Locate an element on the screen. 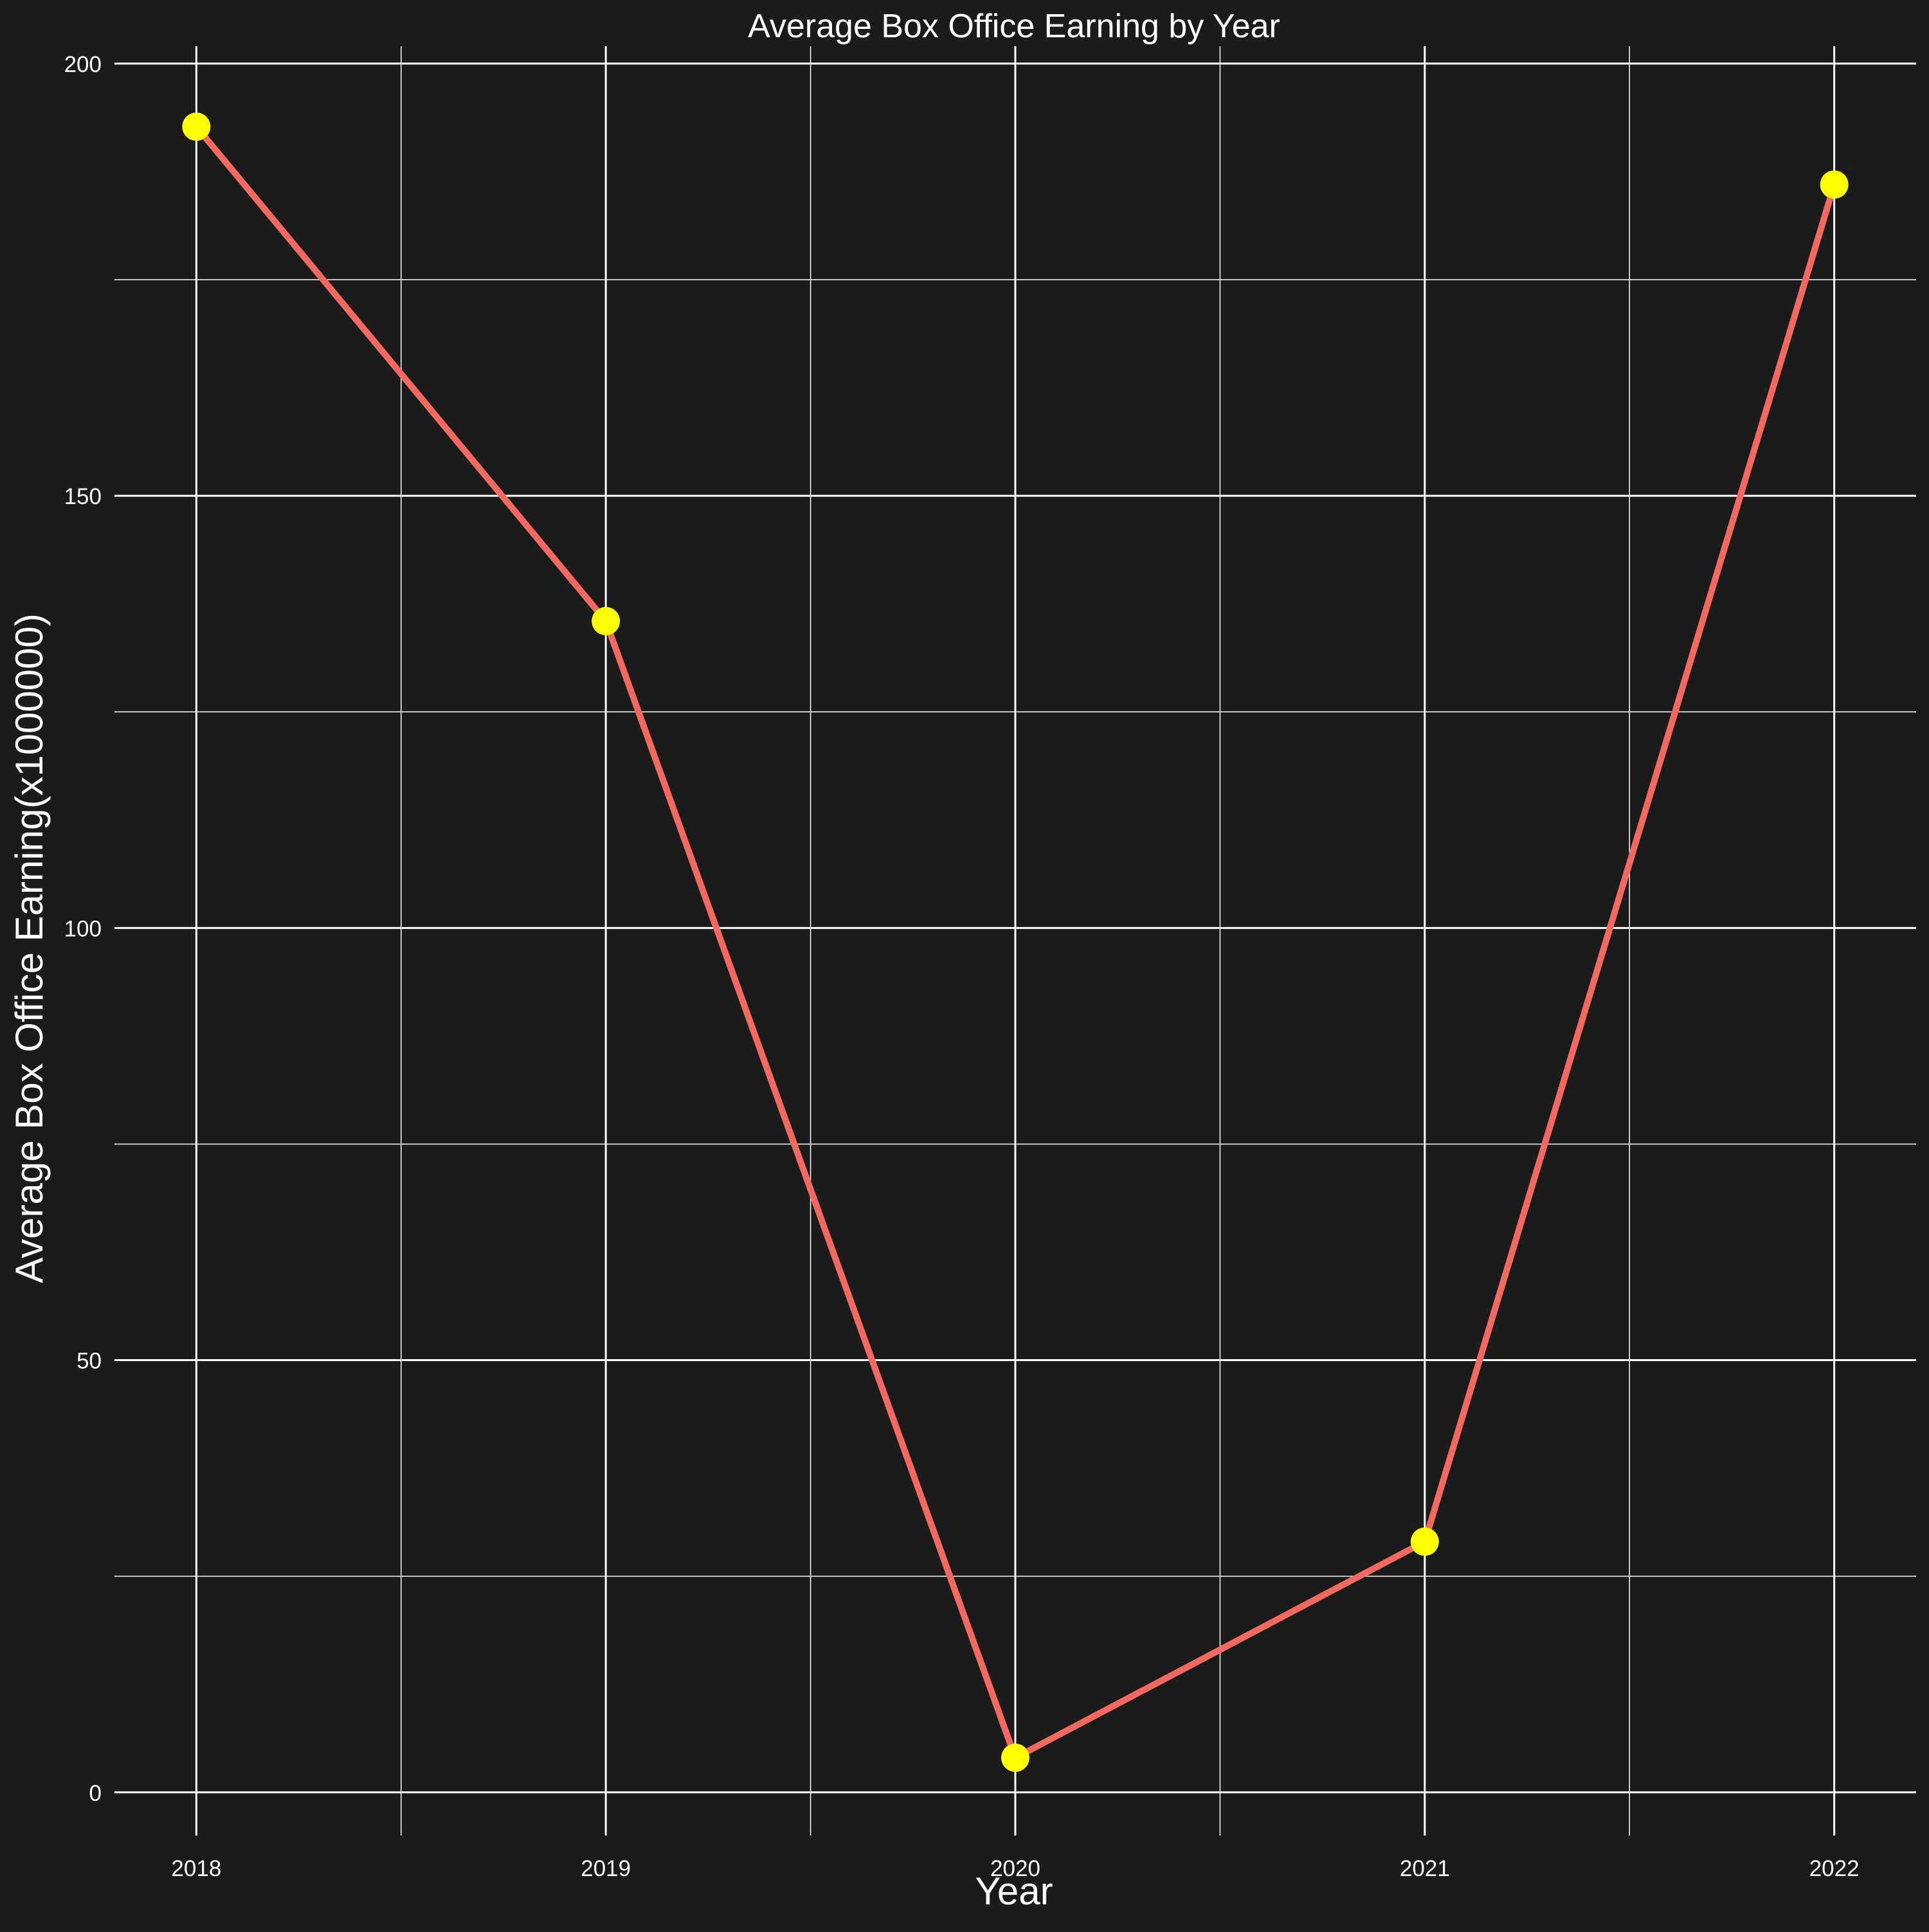 This screenshot has height=1932, width=1929. x-axis-label: Year is located at coordinates (1014, 1891).